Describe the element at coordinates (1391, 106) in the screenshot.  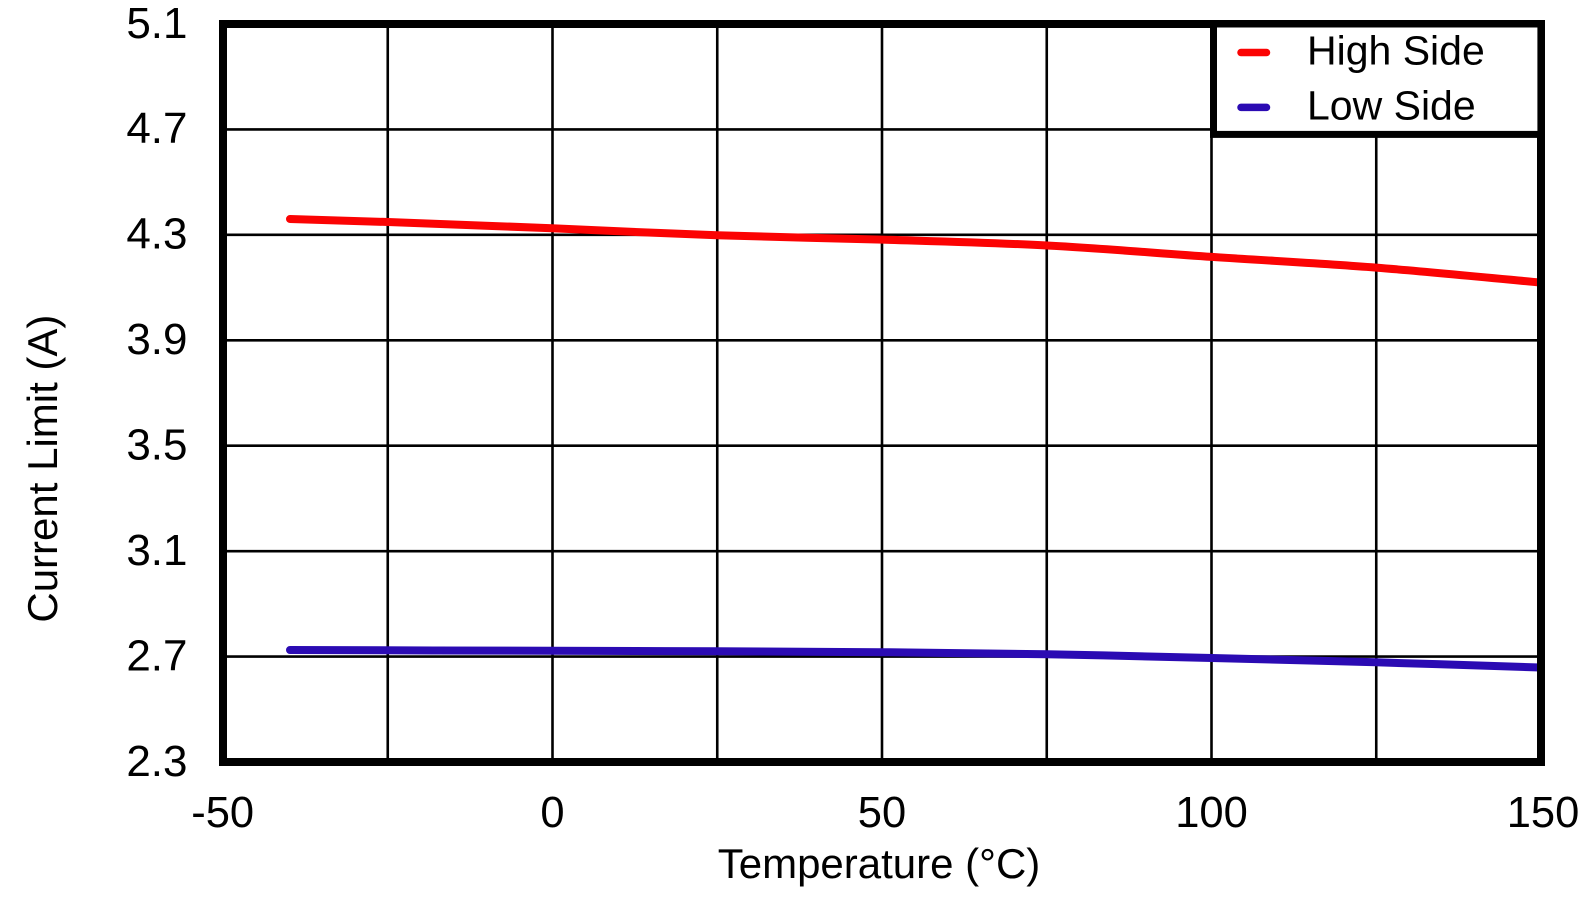
I see `svg-text: Low Side` at that location.